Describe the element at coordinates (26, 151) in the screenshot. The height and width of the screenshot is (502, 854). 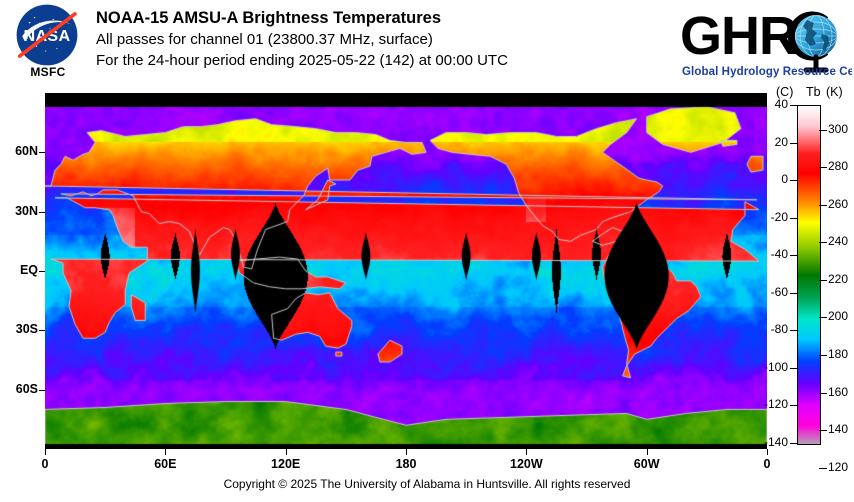
I see `map-ytick-label: 60N` at that location.